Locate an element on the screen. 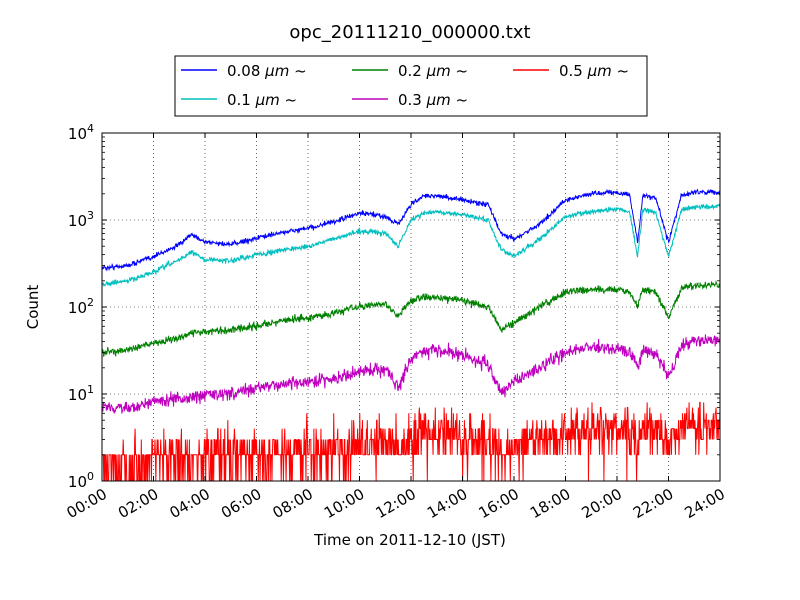 Image resolution: width=800 pixels, height=600 pixels. legend-label: 0.3 μm ~ is located at coordinates (433, 100).